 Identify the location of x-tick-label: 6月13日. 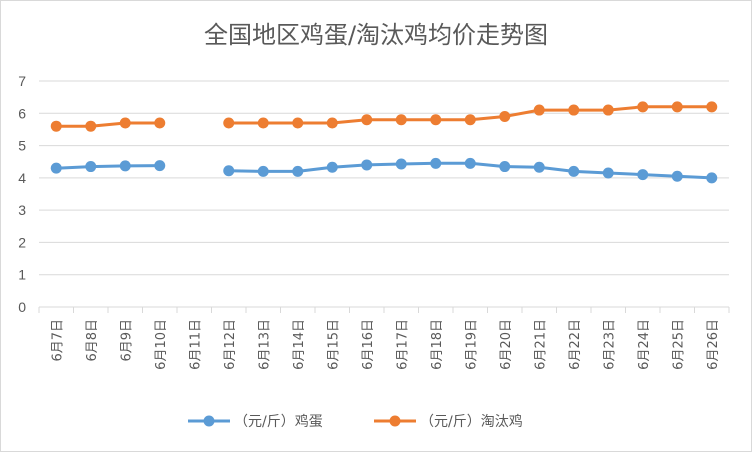
(264, 344).